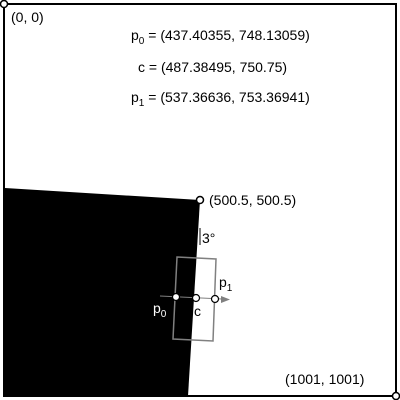 This screenshot has width=400, height=400. Describe the element at coordinates (176, 297) in the screenshot. I see `p0-point-marker` at that location.